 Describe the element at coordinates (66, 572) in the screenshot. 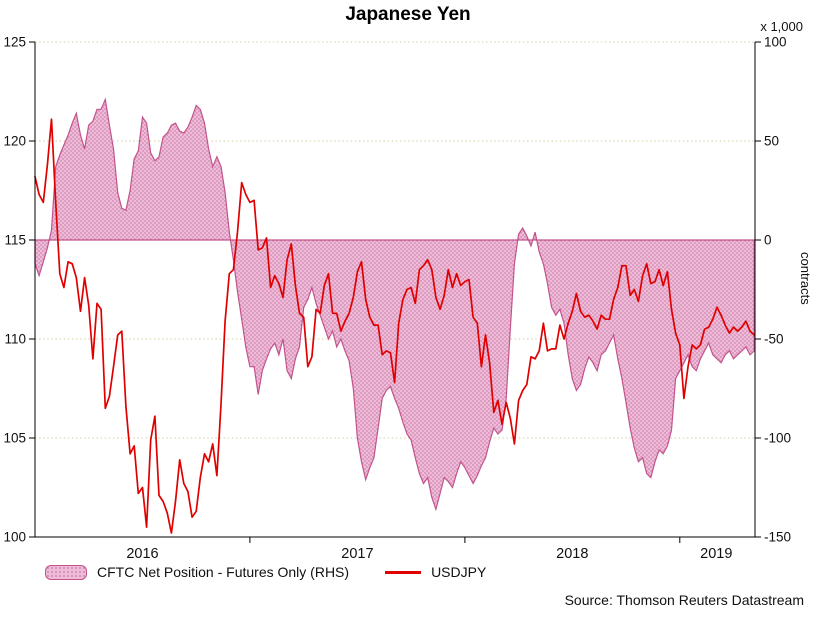

I see `legend-area-swatch` at that location.